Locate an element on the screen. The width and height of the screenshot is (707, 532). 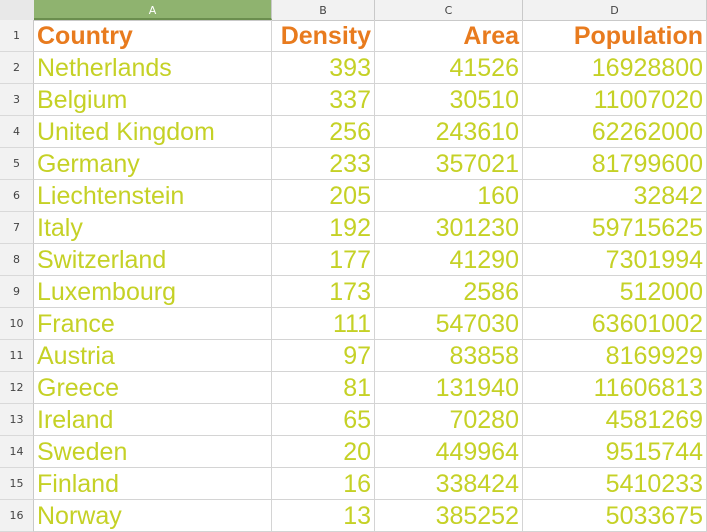
column-header-bar: A B C D is located at coordinates (353, 10).